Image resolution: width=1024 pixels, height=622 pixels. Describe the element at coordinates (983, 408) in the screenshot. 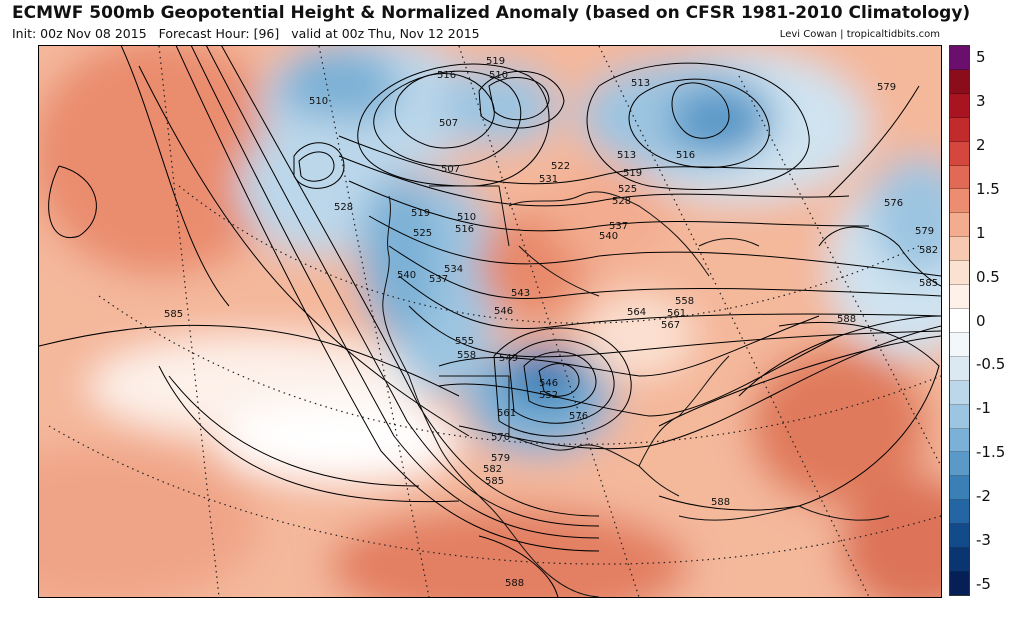

I see `colorbar-label: -1` at that location.